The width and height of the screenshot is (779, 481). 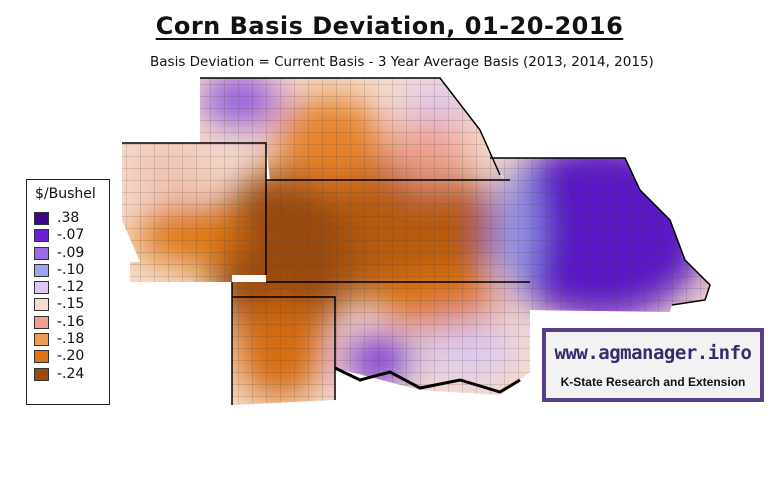 I want to click on logo-url: www.agmanager.info, so click(x=653, y=353).